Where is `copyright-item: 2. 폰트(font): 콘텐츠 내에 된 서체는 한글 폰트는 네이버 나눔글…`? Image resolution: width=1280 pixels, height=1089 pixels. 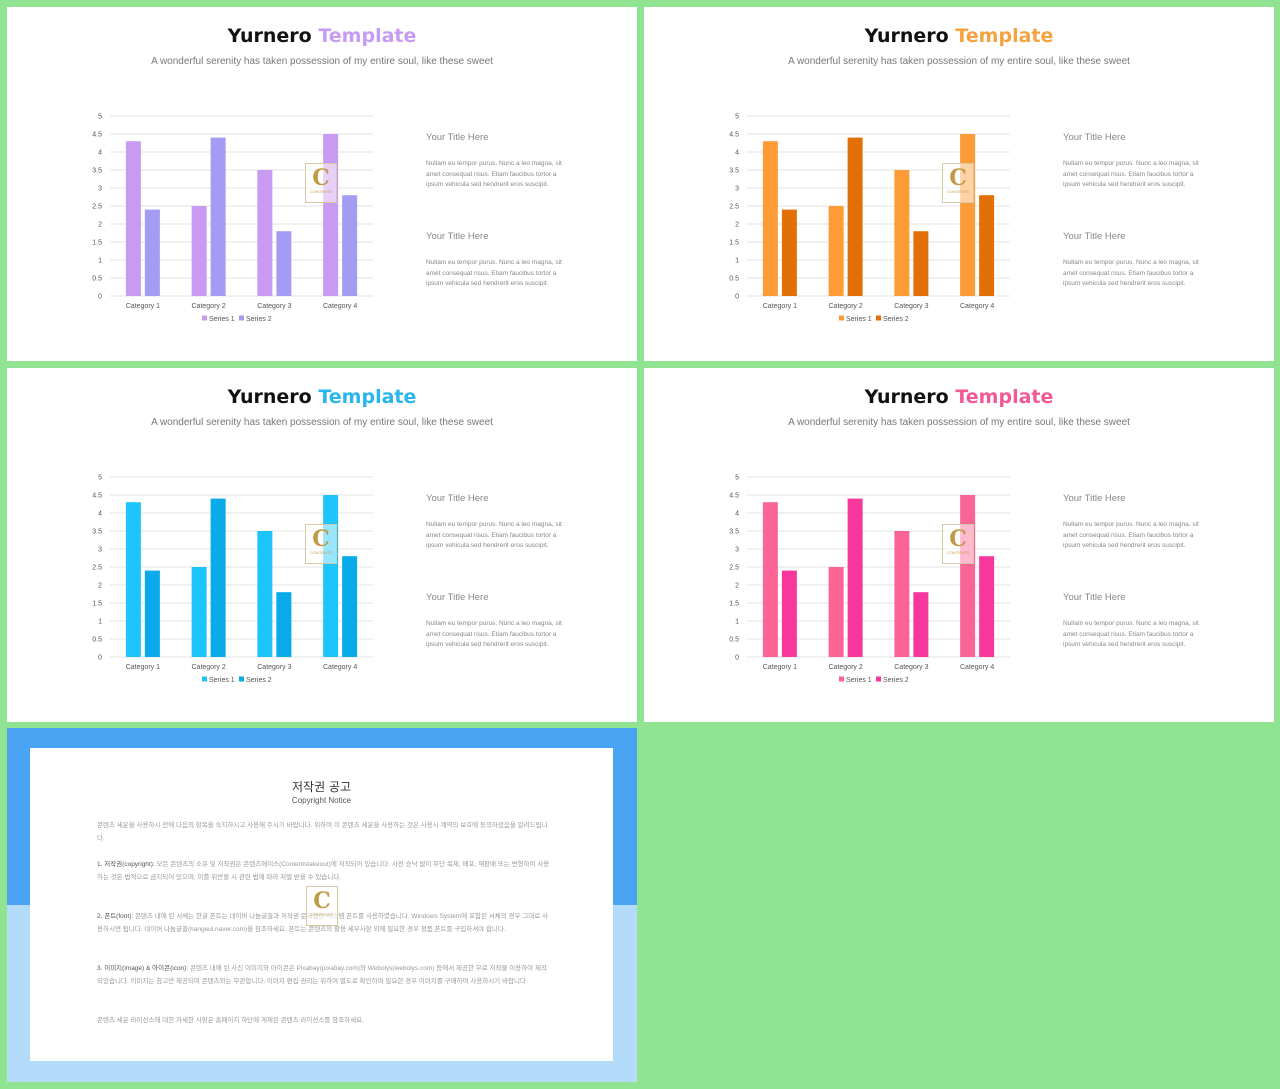
copyright-item: 2. 폰트(font): 콘텐츠 내에 된 서체는 한글 폰트는 네이버 나눔글… is located at coordinates (323, 923).